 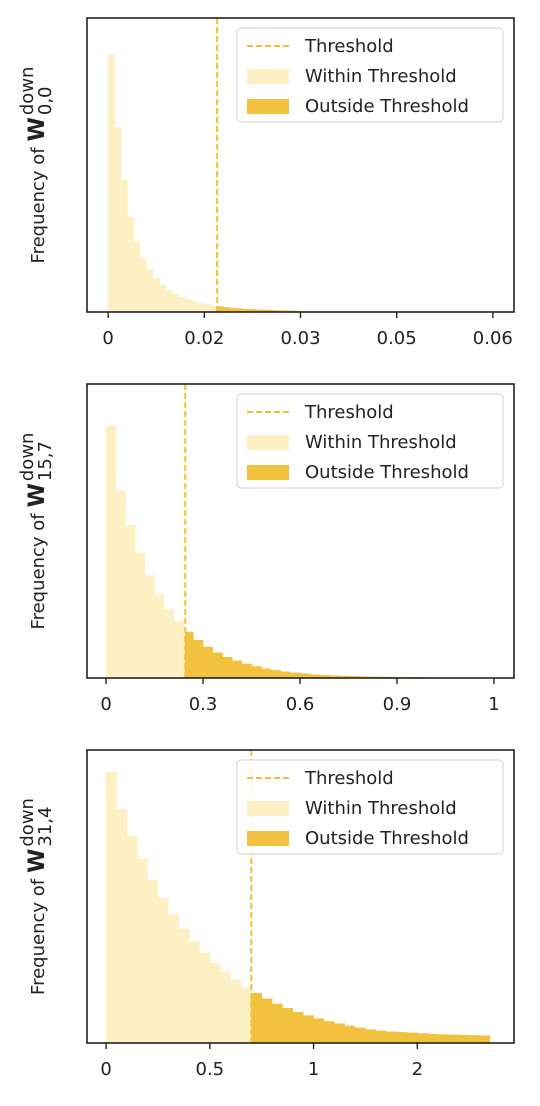 What do you see at coordinates (493, 704) in the screenshot?
I see `x-tick-label: 1` at bounding box center [493, 704].